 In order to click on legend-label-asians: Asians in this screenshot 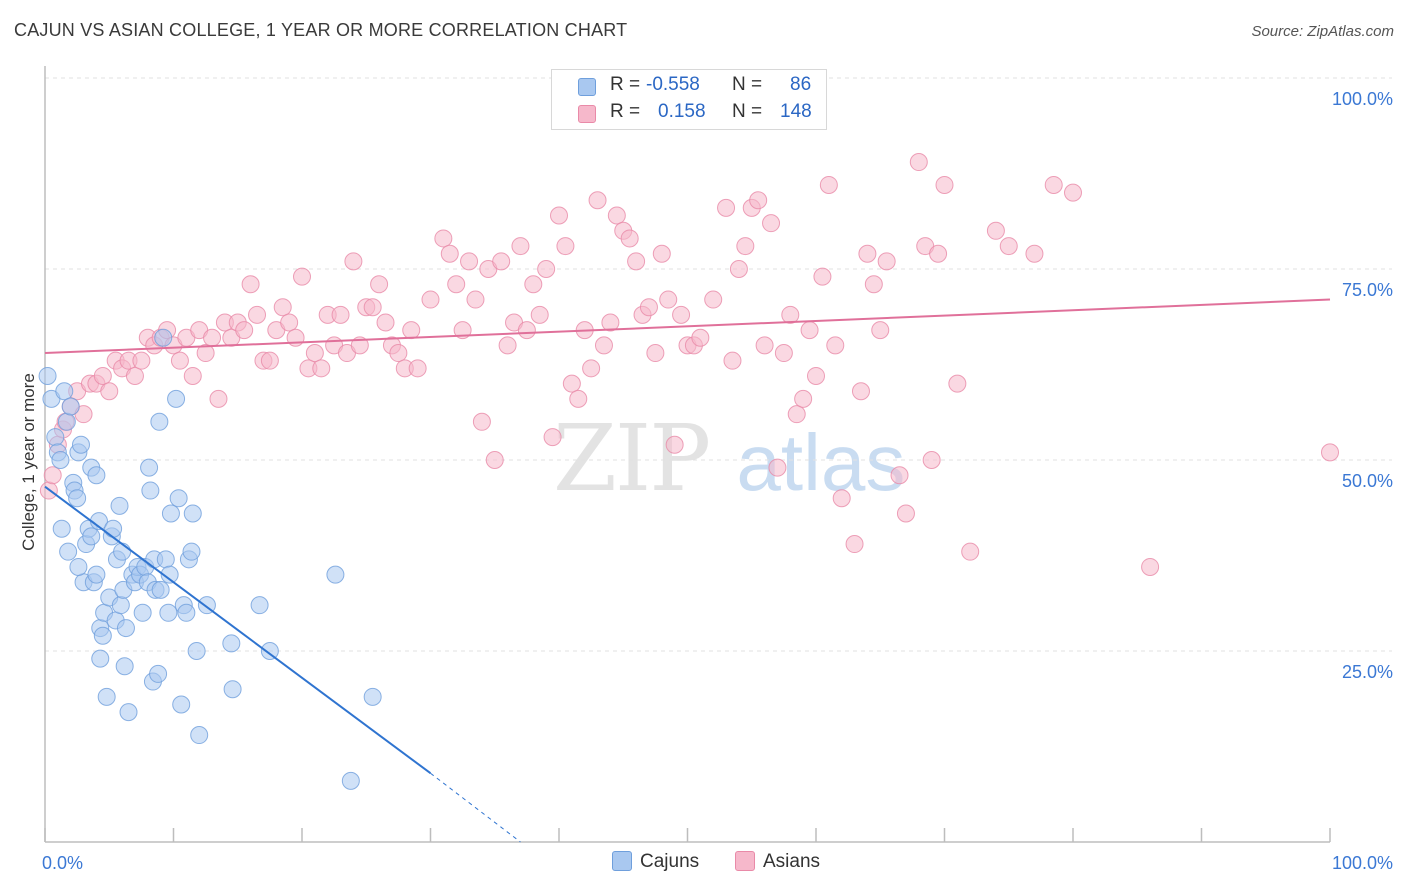, I will do `click(792, 861)`.